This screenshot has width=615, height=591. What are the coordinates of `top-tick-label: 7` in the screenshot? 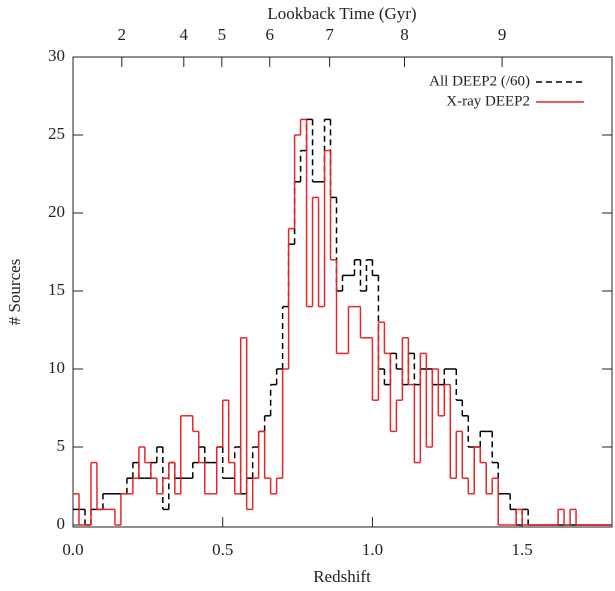 It's located at (329, 34).